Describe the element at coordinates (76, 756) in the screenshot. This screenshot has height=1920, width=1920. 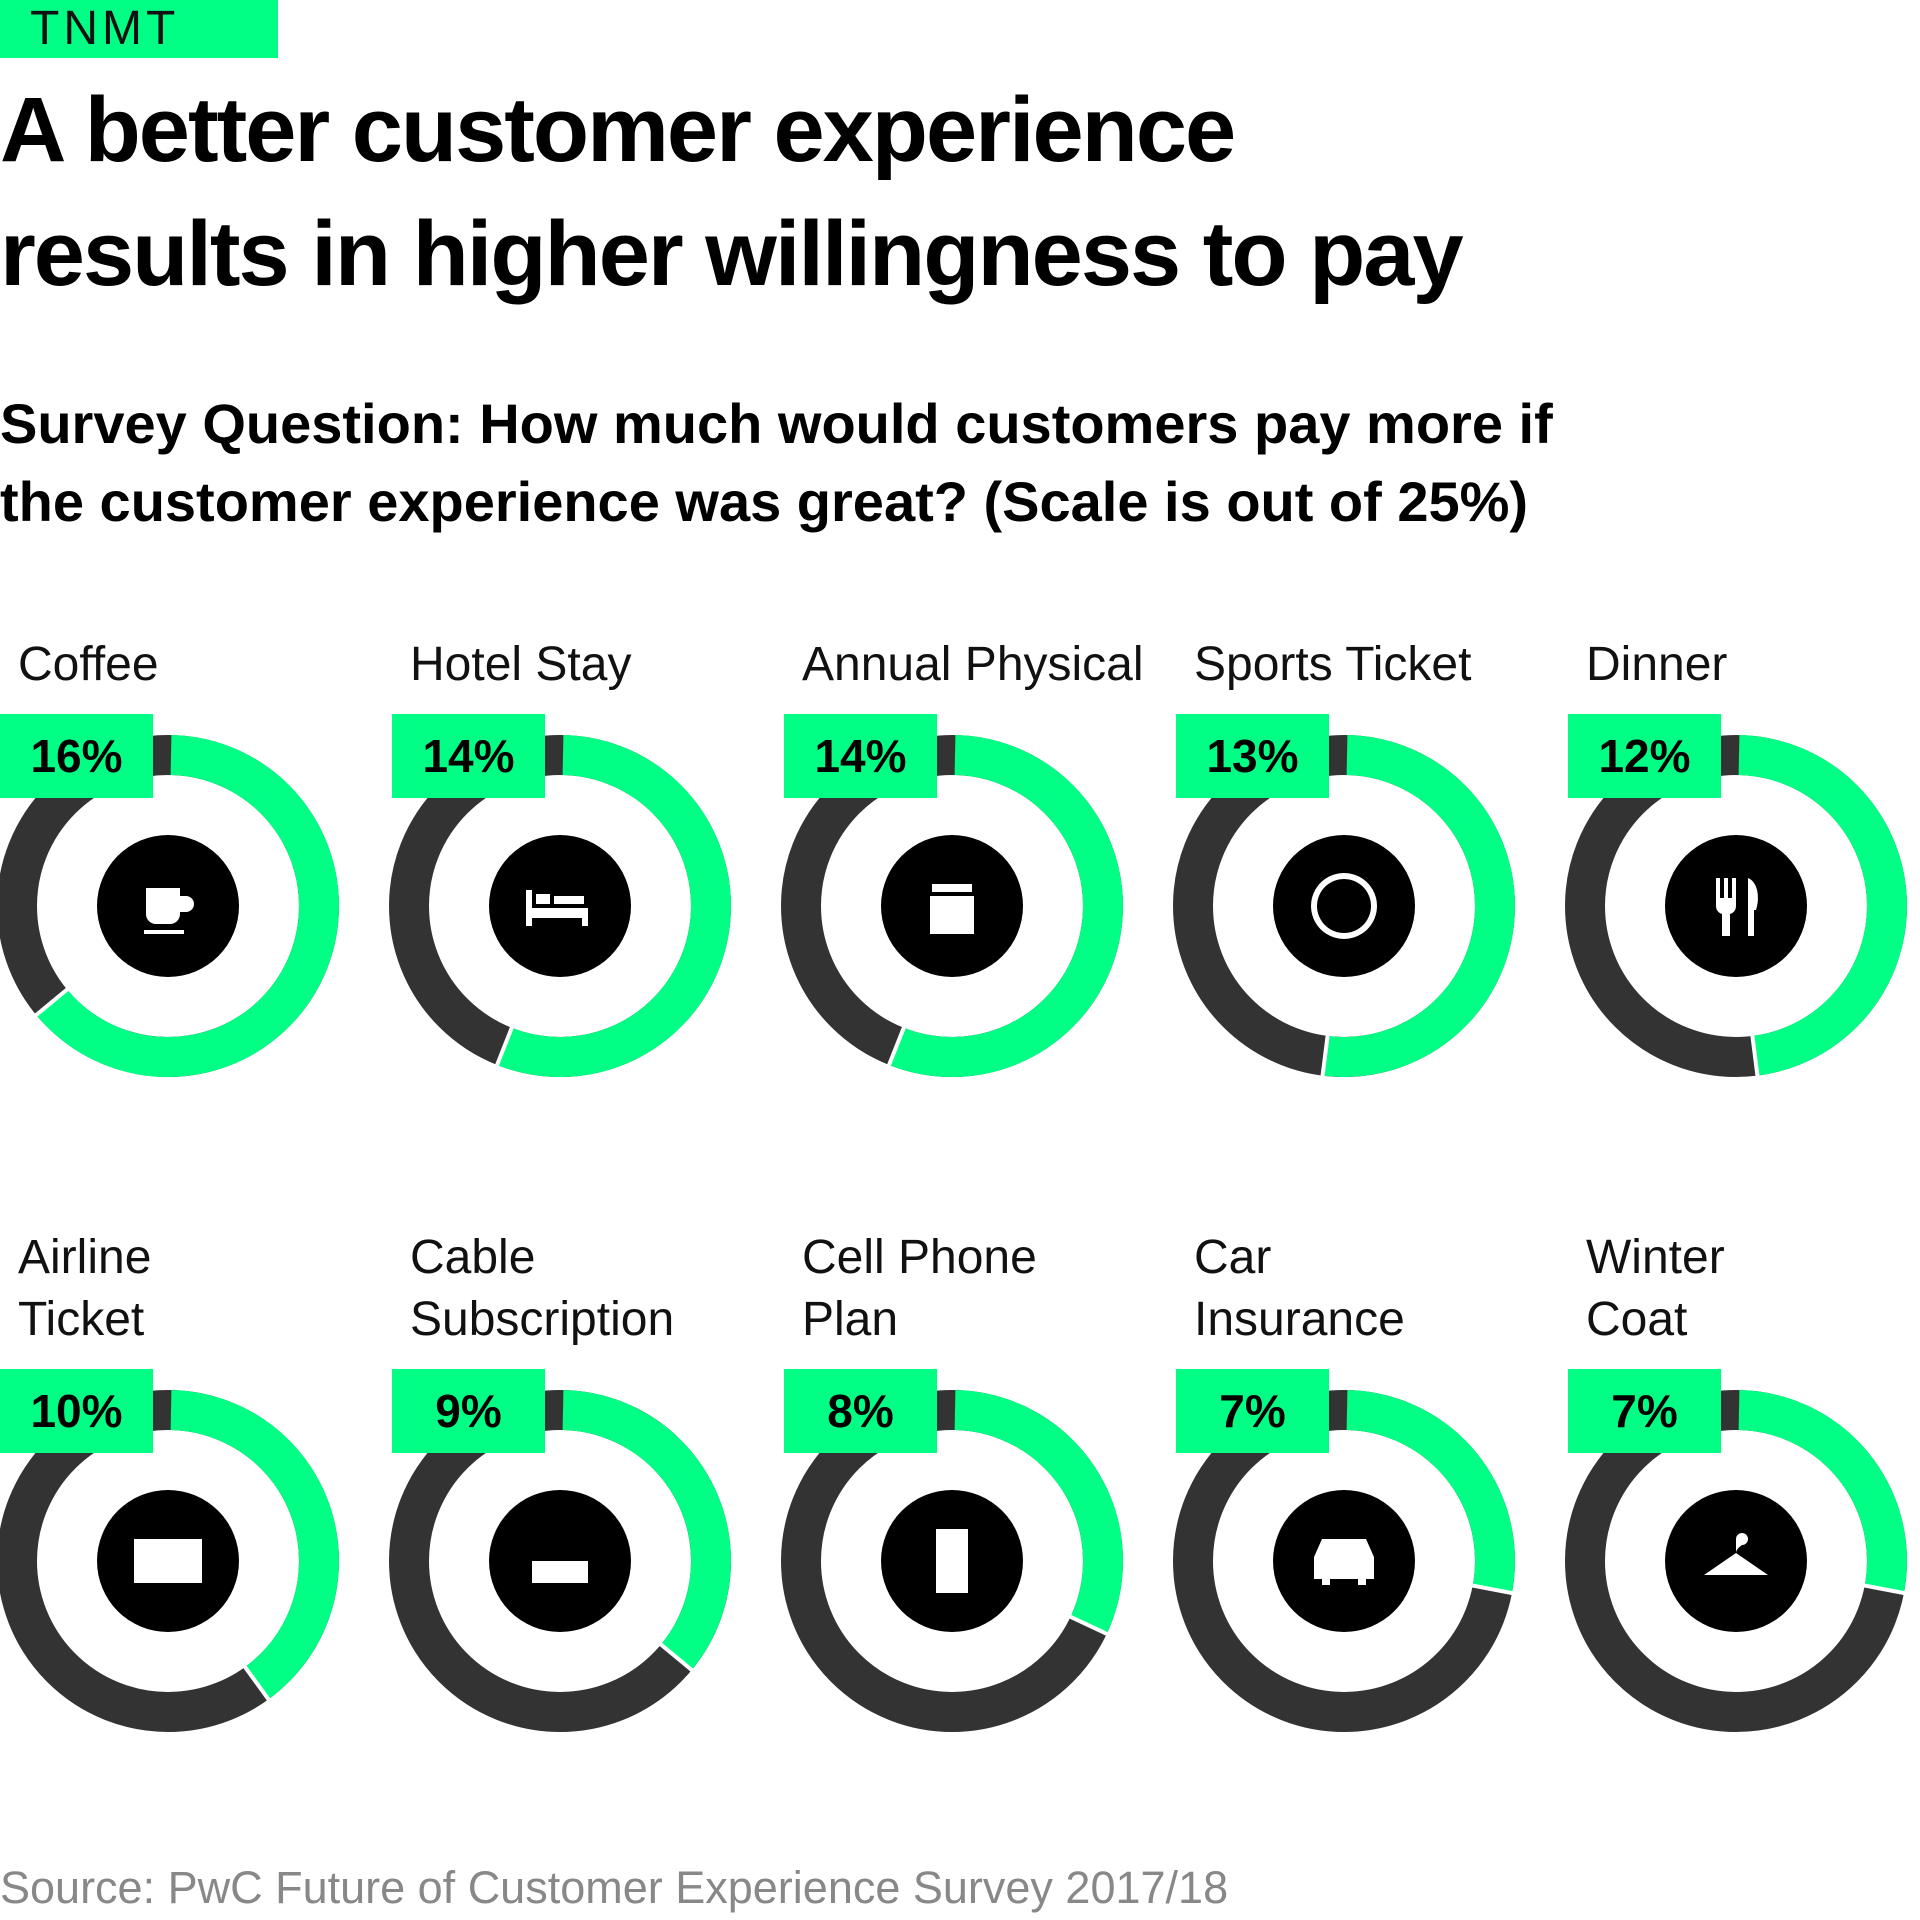
I see `value-label: 16%` at that location.